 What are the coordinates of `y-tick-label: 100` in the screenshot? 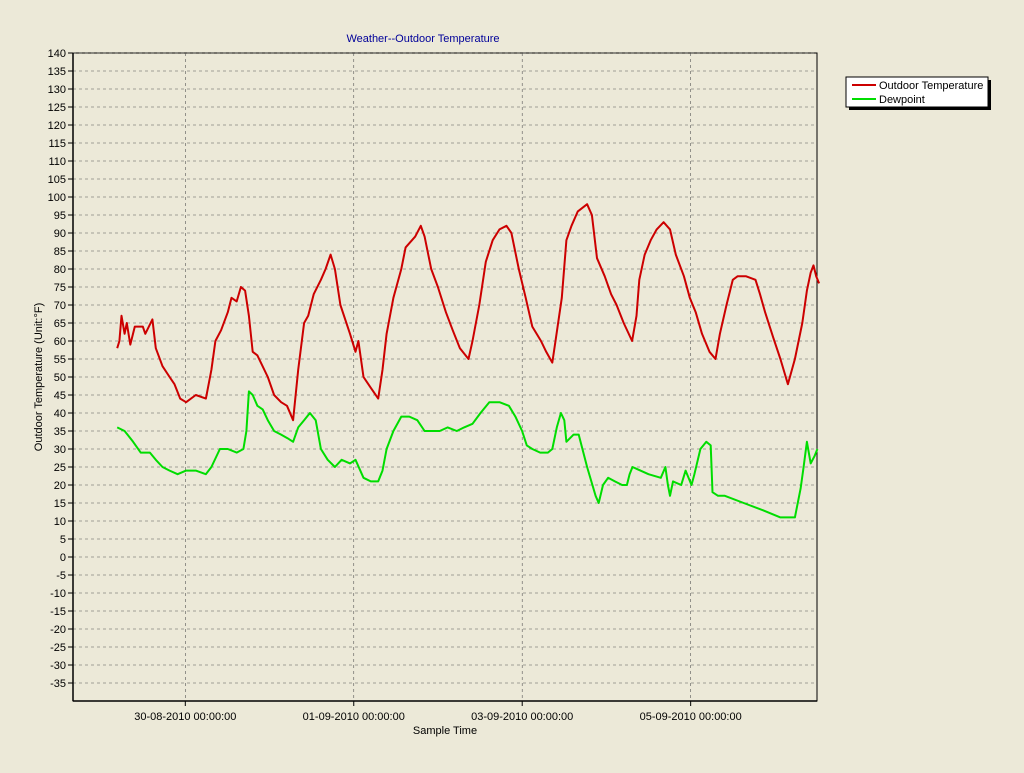 It's located at (57, 198).